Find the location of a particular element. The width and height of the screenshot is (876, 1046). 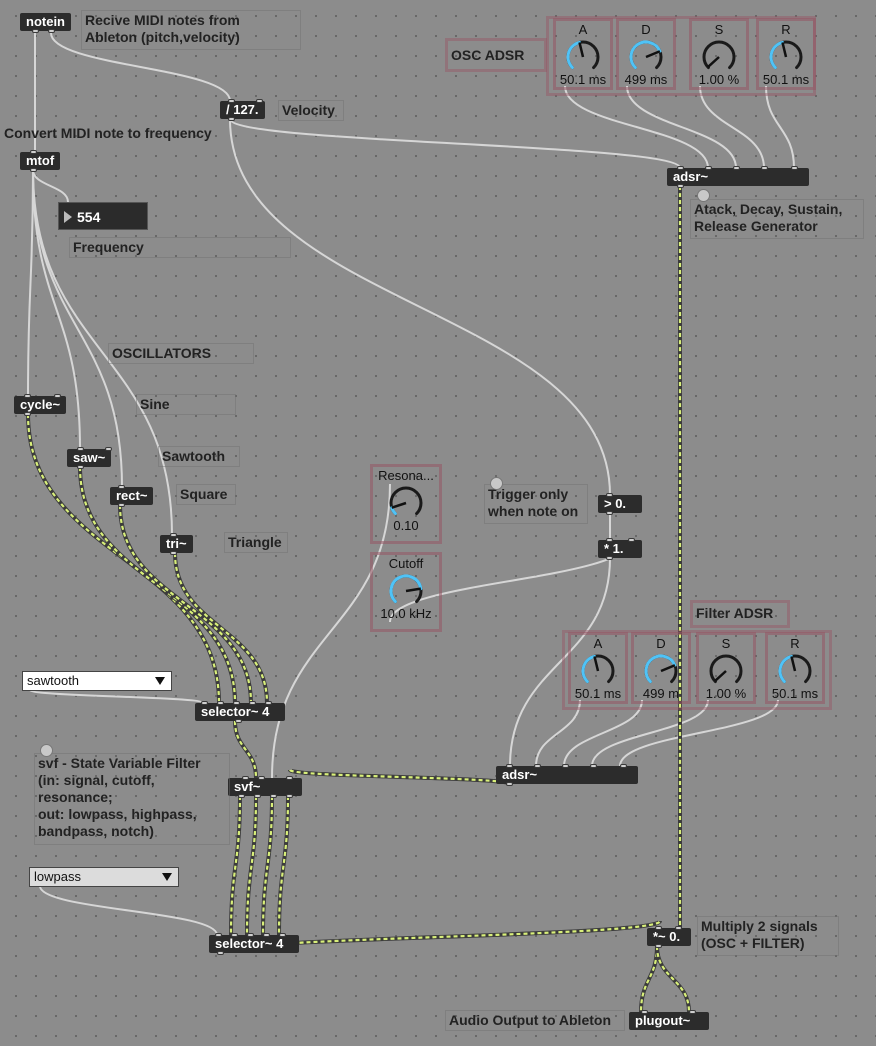

comment-adsr-generator: Atack, Decay, Sustain, Release Generator is located at coordinates (777, 219).